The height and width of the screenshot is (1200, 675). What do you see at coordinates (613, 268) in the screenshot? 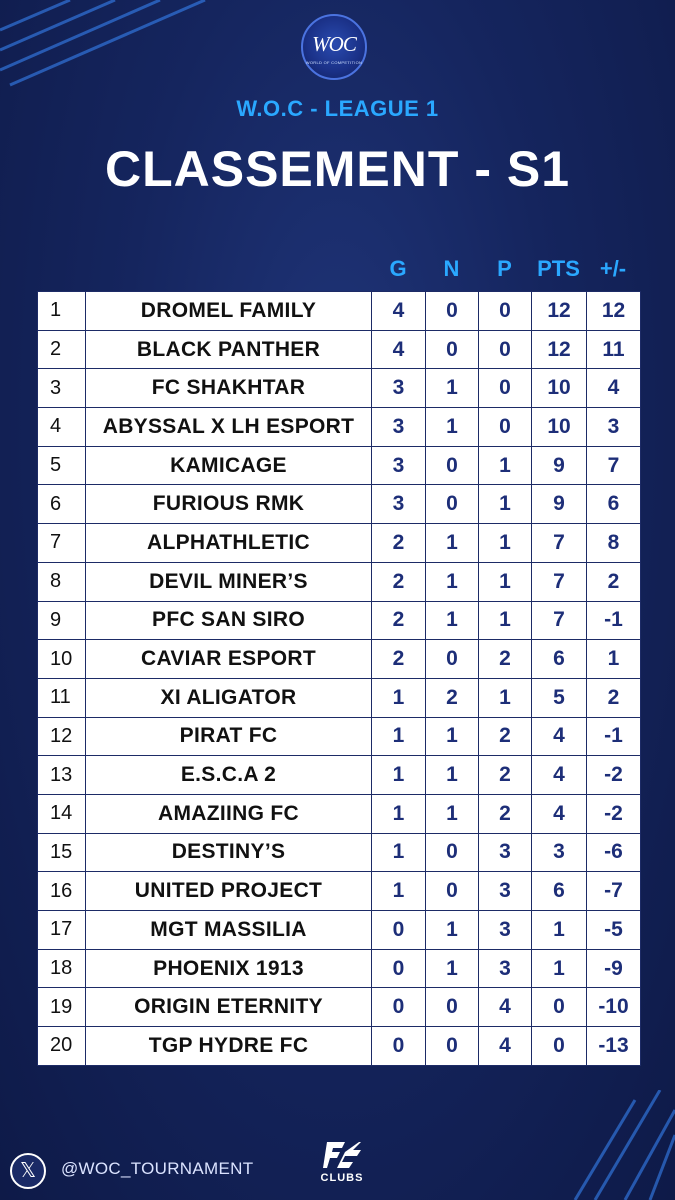
I see `column-header-diff: +/-` at bounding box center [613, 268].